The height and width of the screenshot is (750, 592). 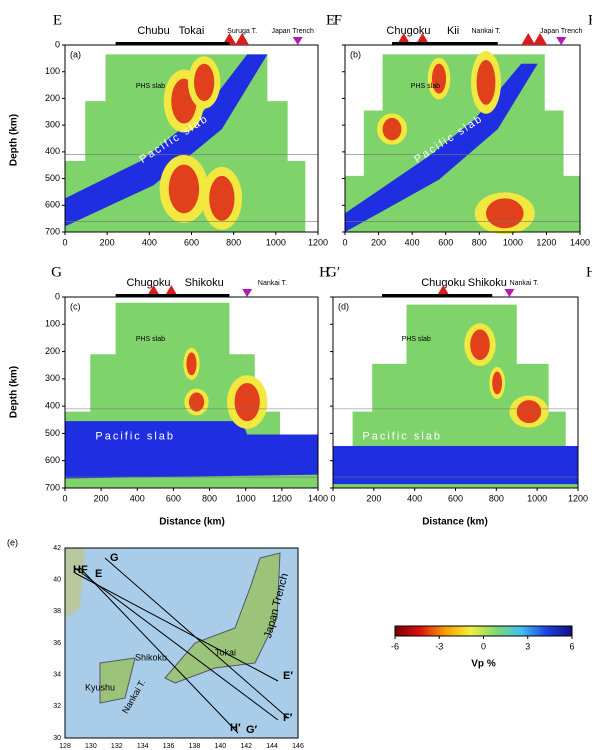 I want to click on region-label: Shikoku, so click(x=151, y=657).